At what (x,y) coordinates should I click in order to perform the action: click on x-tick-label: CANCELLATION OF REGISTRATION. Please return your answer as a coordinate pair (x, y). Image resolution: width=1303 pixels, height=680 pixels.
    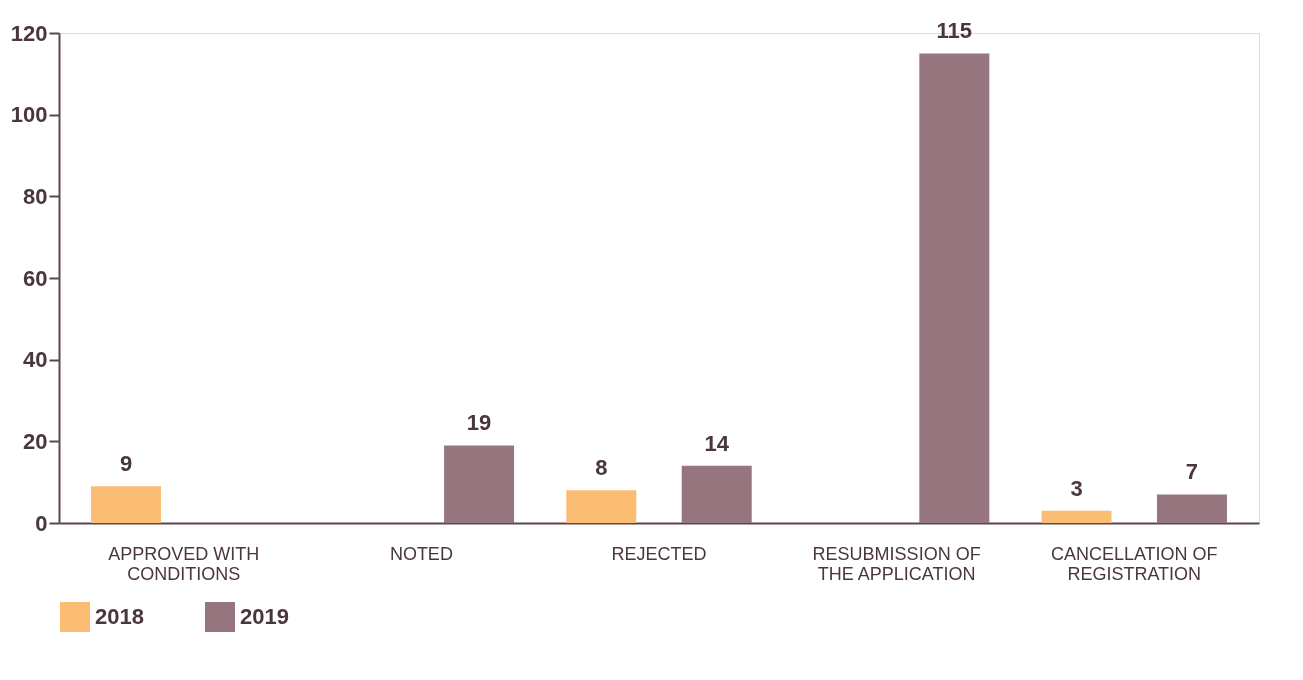
    Looking at the image, I should click on (1134, 563).